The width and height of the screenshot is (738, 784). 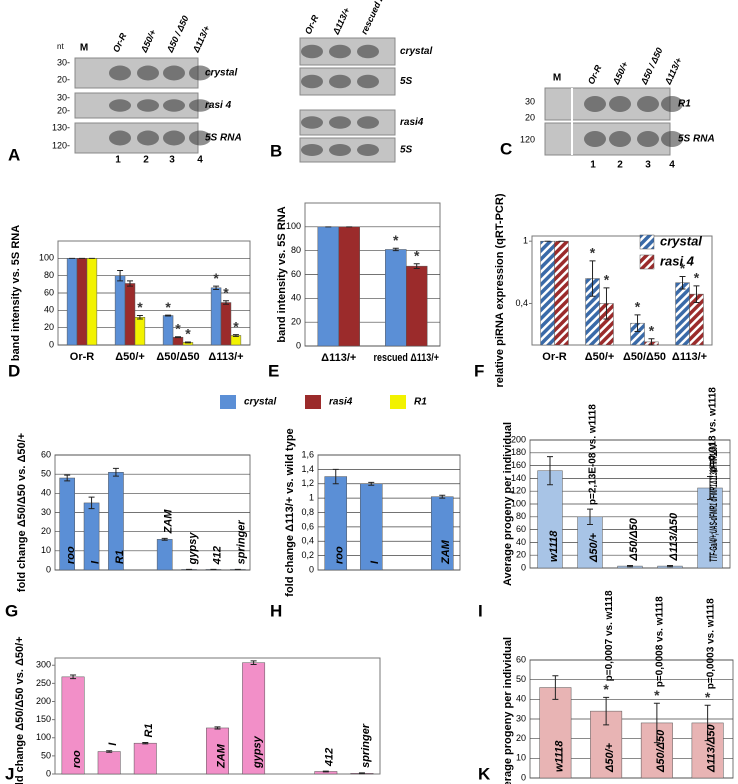 I want to click on x-tick-label: Or-R, so click(x=554, y=357).